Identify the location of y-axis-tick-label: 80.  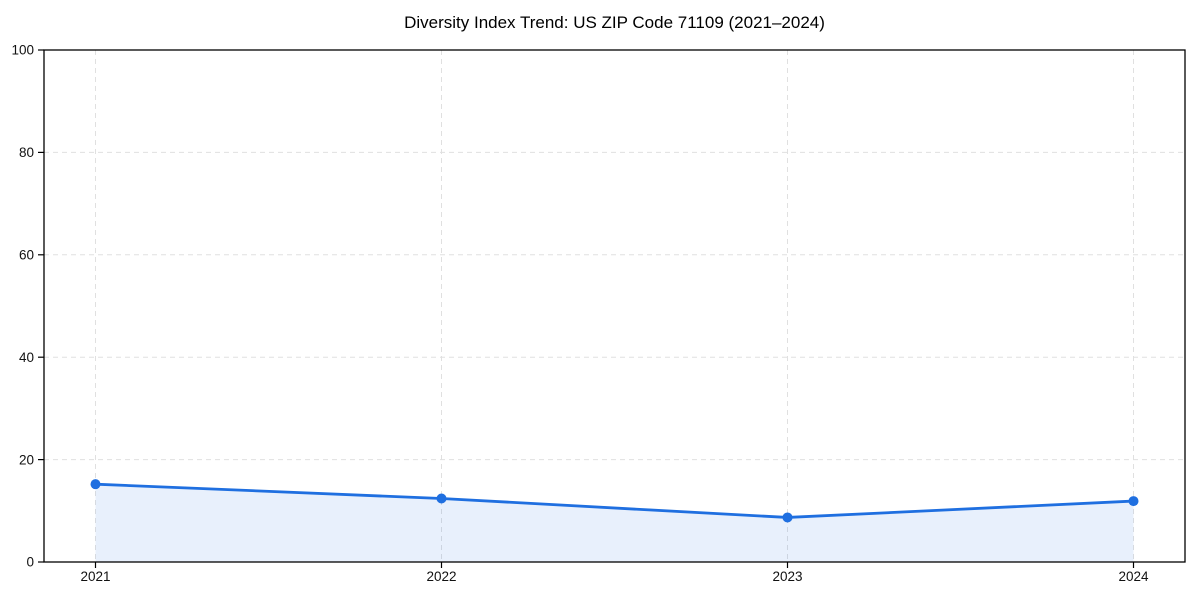
(26, 152).